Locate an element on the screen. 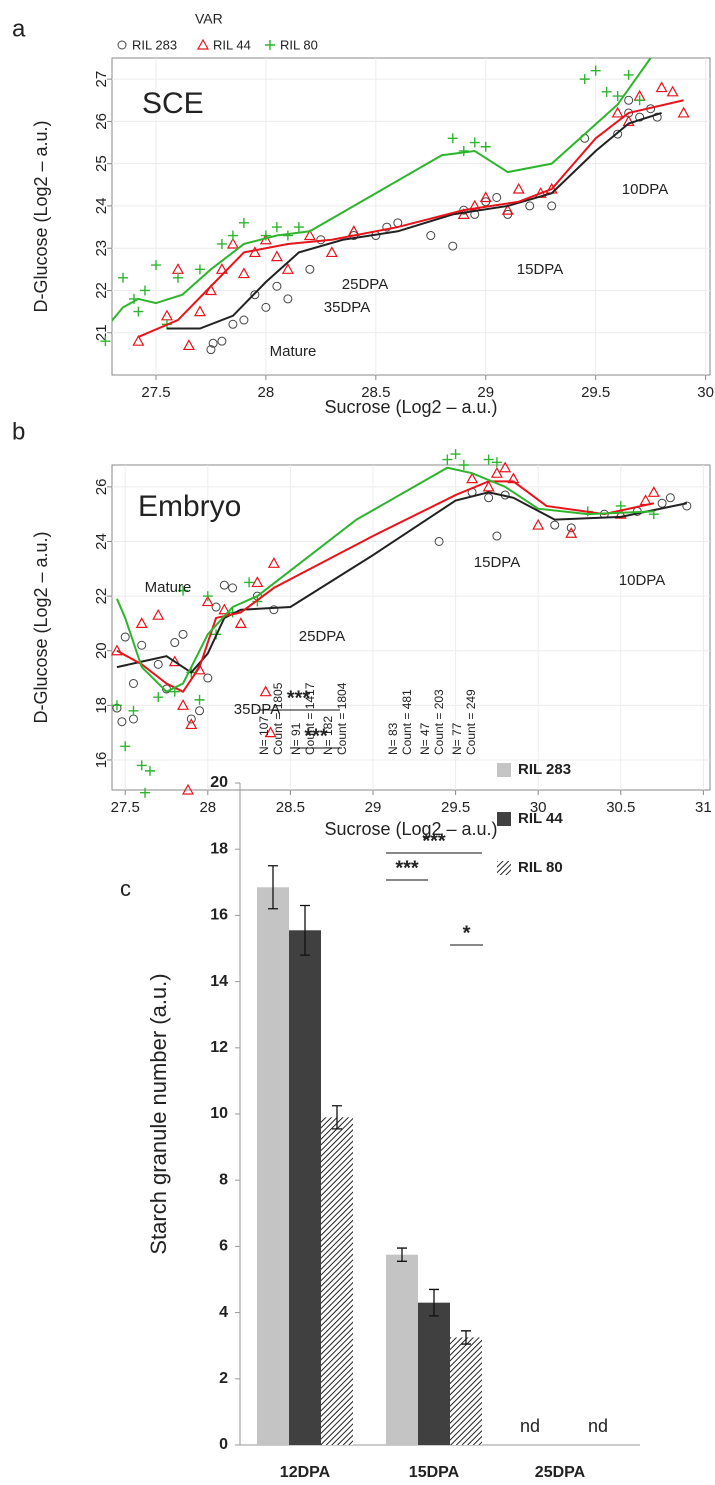 The height and width of the screenshot is (1485, 715). sample-label: N= 77 is located at coordinates (457, 738).